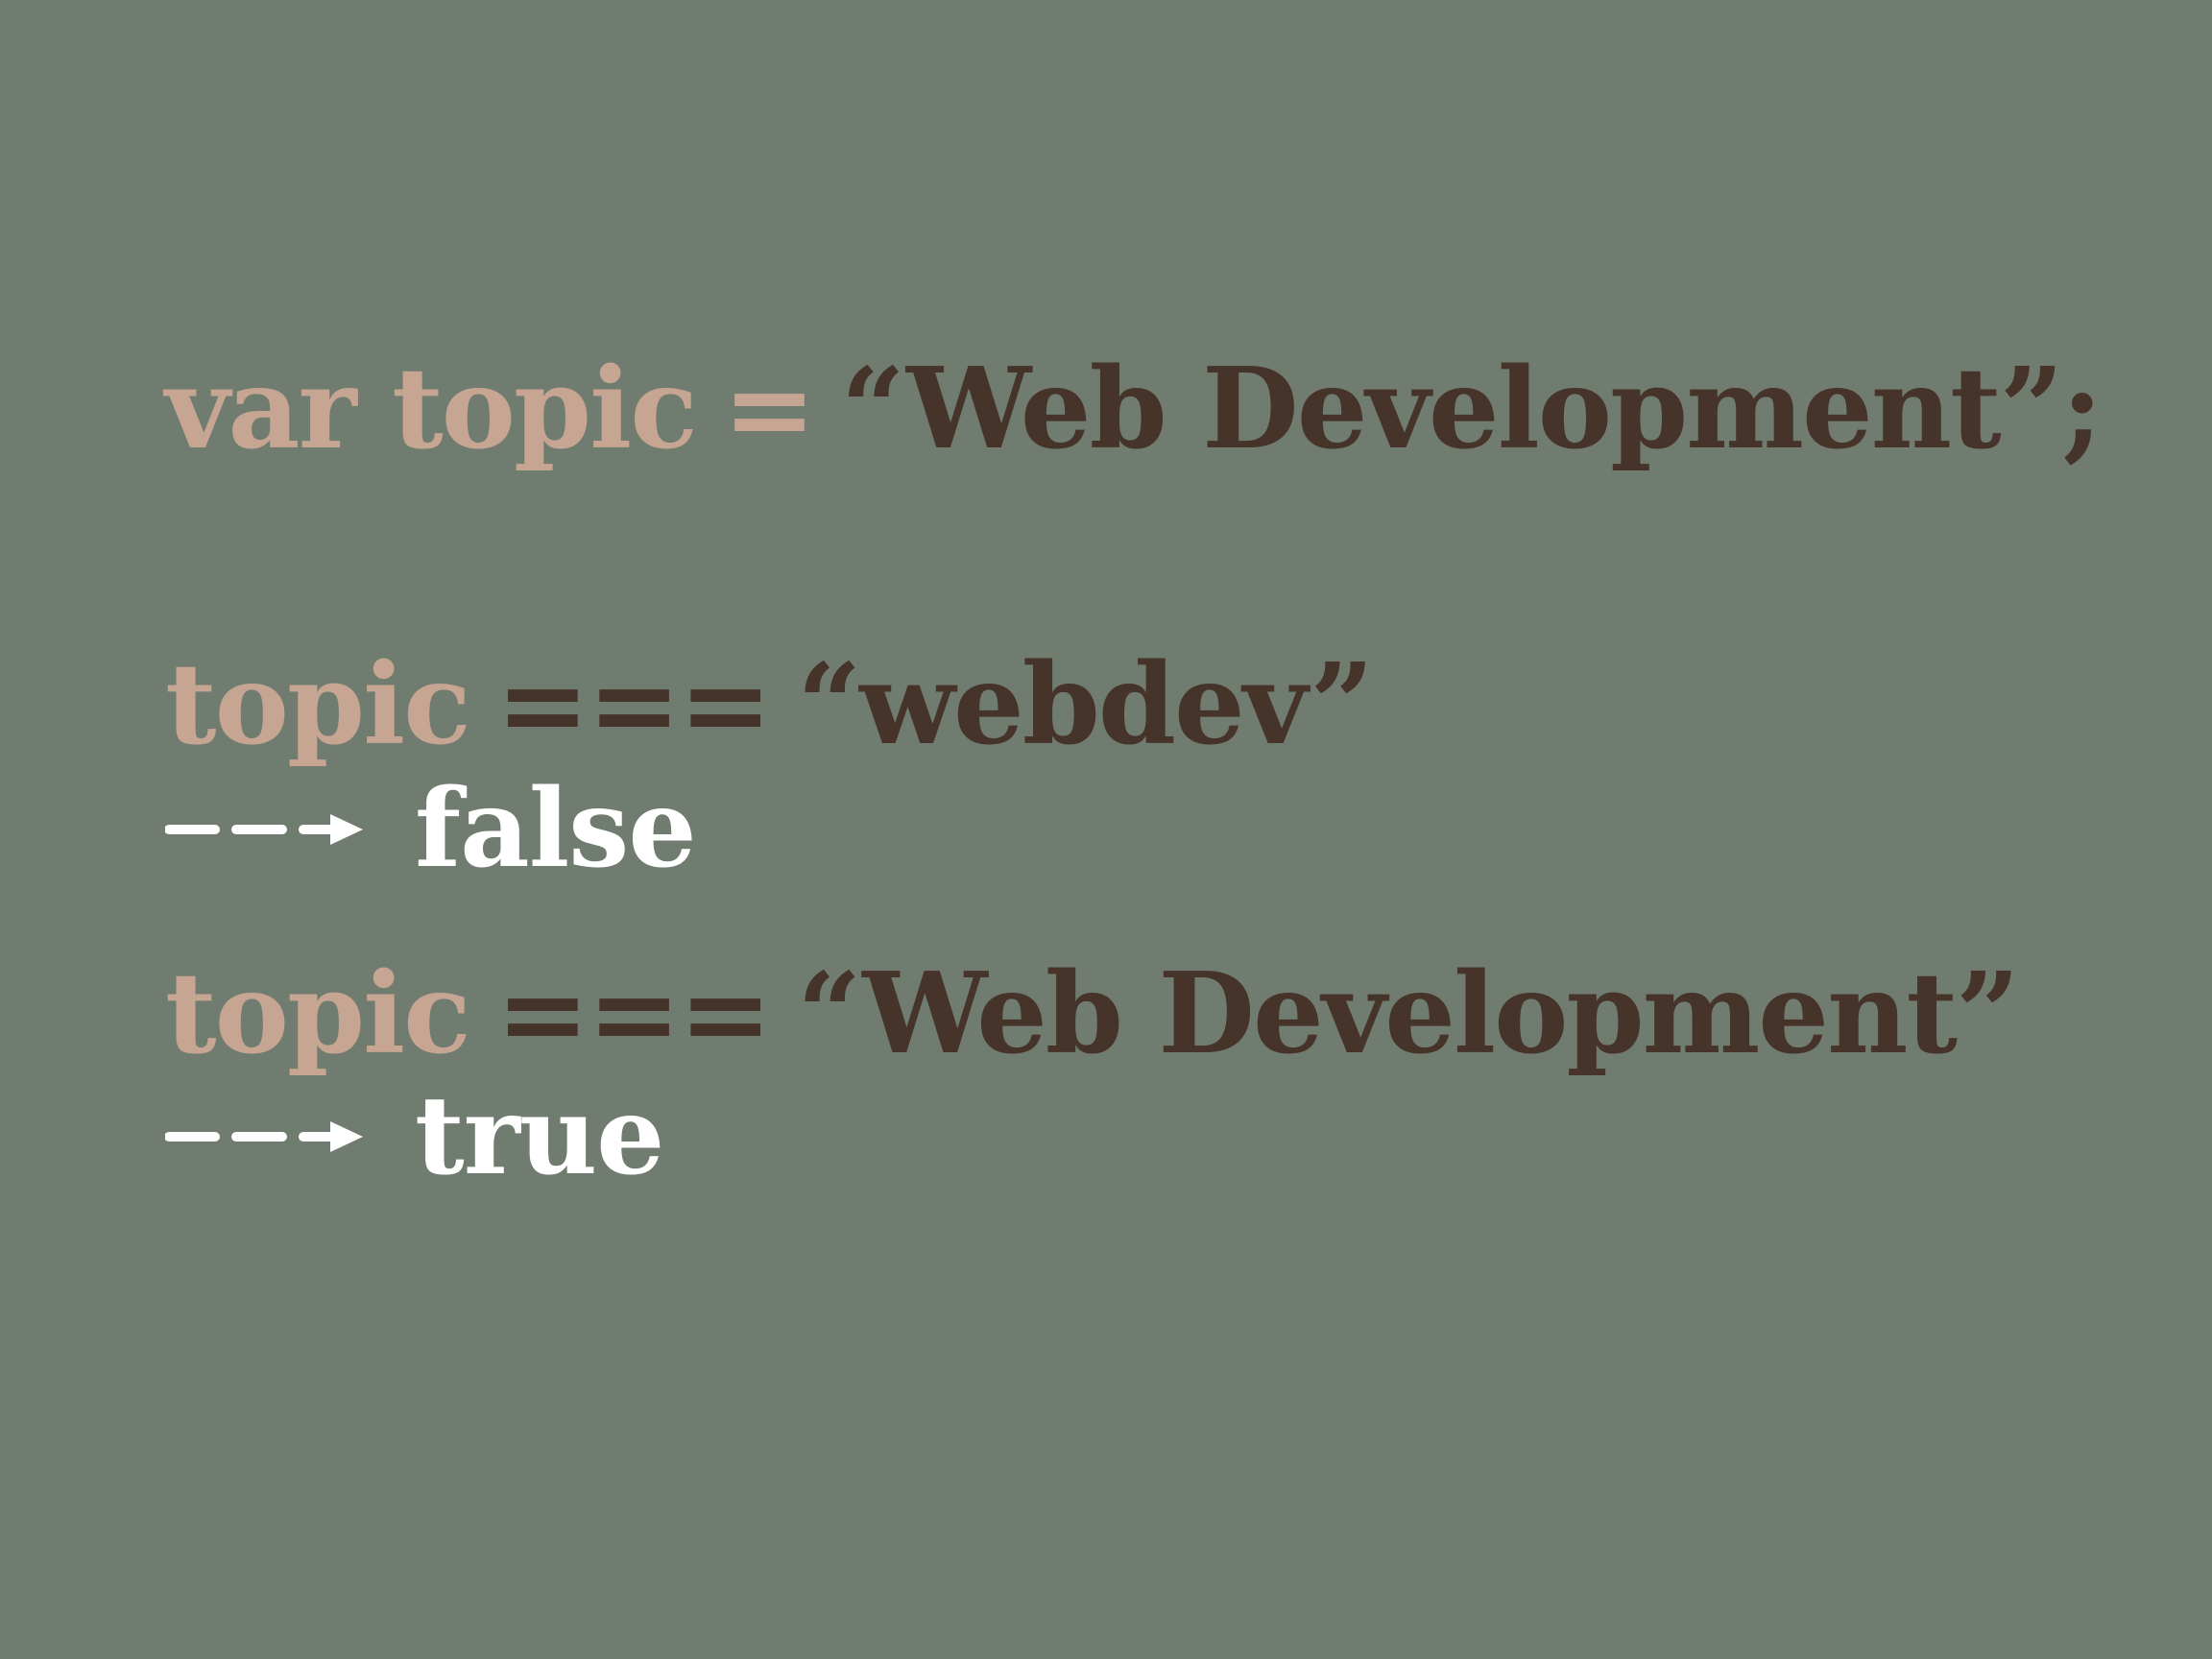 The height and width of the screenshot is (1659, 2212). I want to click on comparison-result-2: true, so click(414, 1136).